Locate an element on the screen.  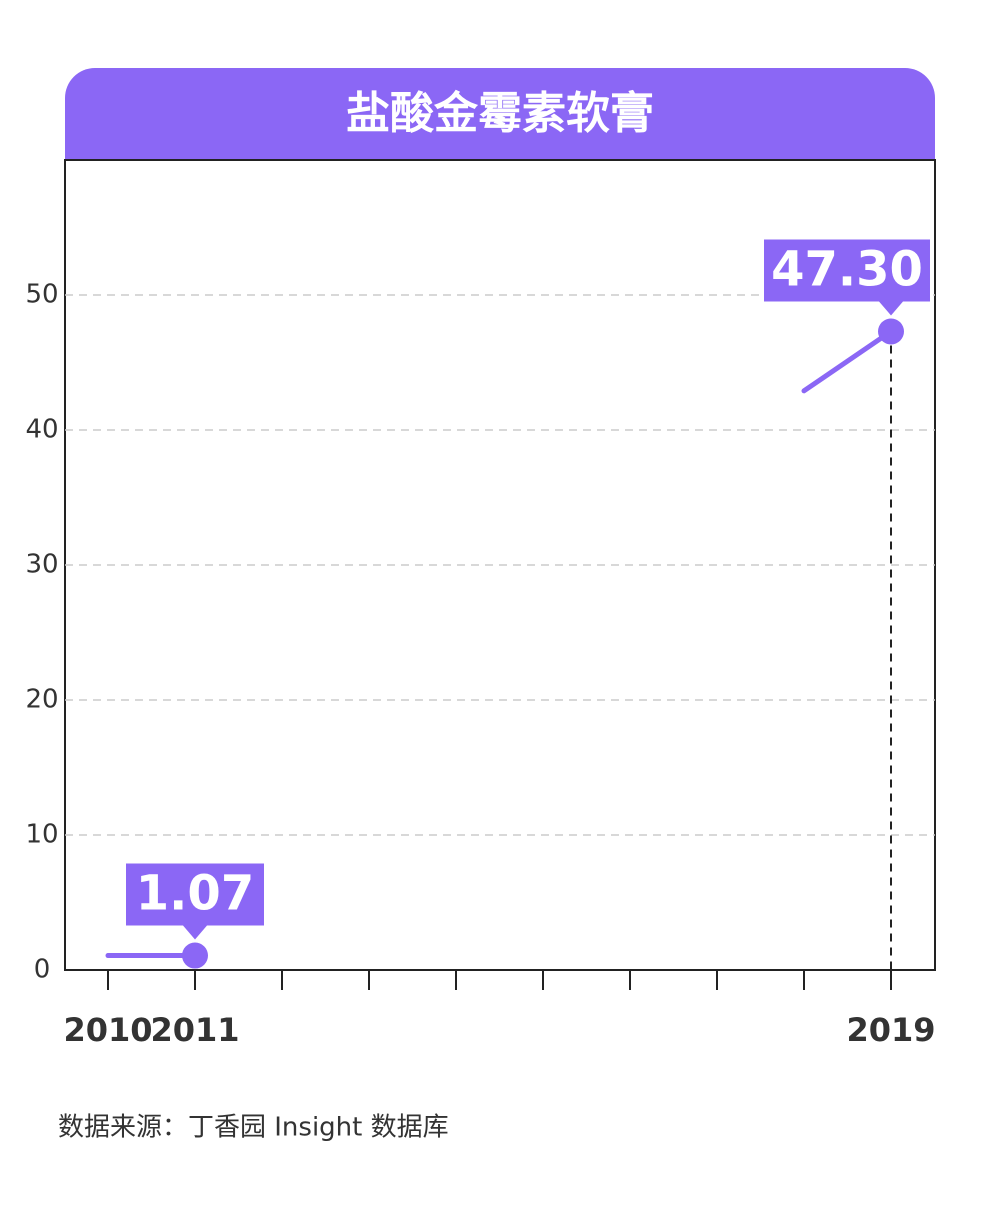
x-tick-label: 2010 is located at coordinates (107, 1030).